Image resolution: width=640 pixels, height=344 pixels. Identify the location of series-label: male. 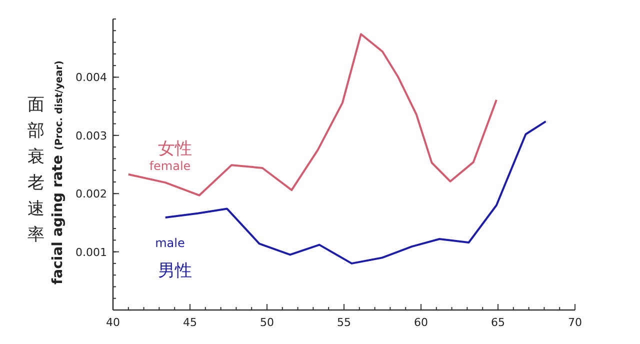
(170, 243).